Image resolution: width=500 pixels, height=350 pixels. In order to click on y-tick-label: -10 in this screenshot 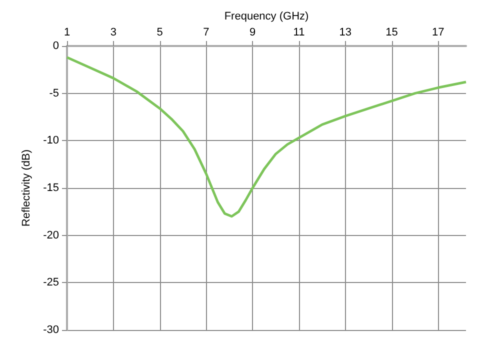, I will do `click(51, 140)`.